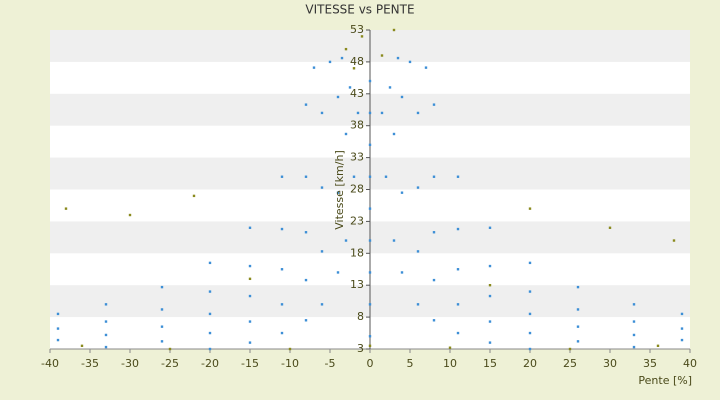 Image resolution: width=720 pixels, height=400 pixels. What do you see at coordinates (250, 363) in the screenshot?
I see `x-tick-label: -15` at bounding box center [250, 363].